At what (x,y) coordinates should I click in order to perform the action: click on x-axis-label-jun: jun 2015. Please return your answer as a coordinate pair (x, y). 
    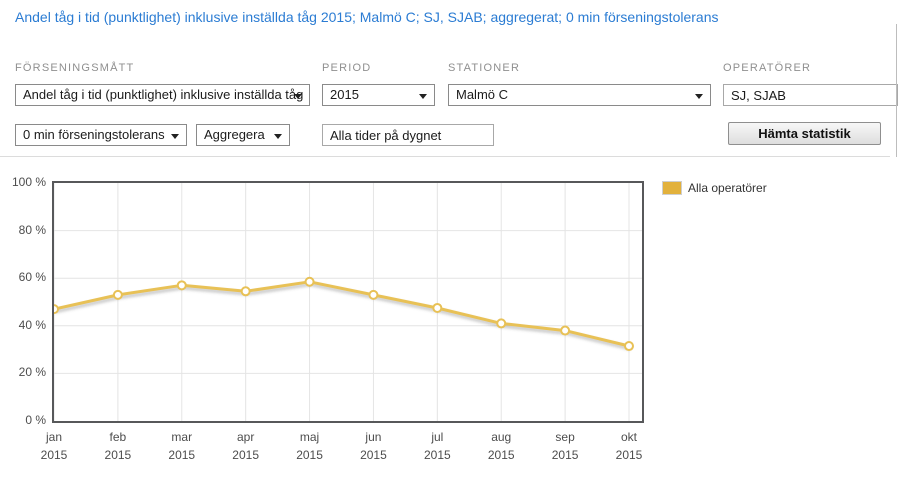
    Looking at the image, I should click on (373, 446).